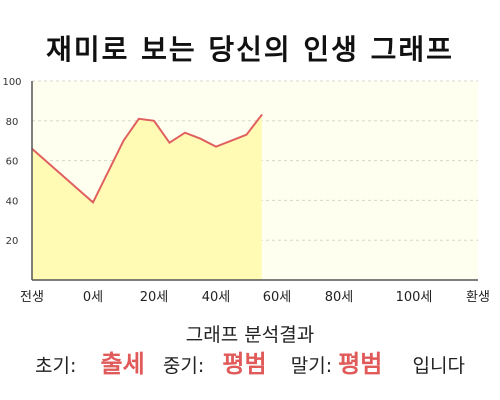 The width and height of the screenshot is (500, 400). What do you see at coordinates (55, 366) in the screenshot?
I see `early-label: 초기:` at bounding box center [55, 366].